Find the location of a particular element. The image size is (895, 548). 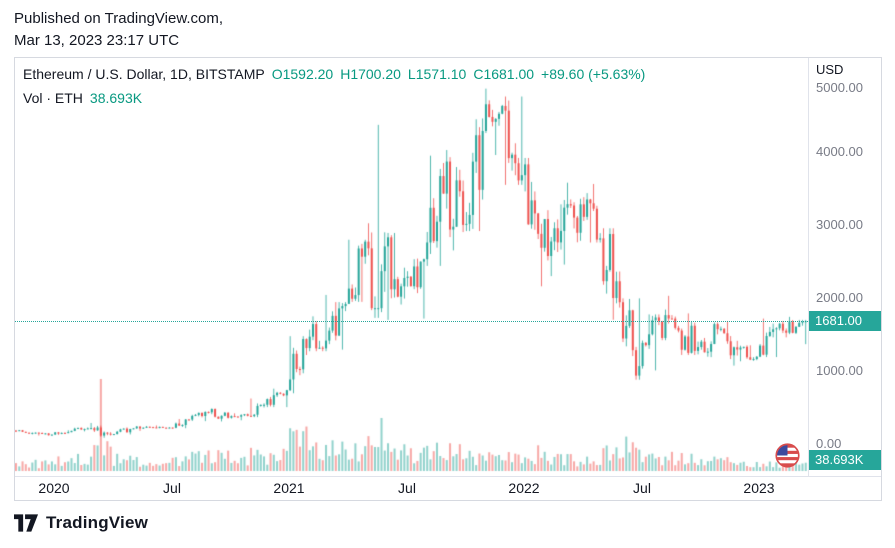

time-tick-label: 2020 is located at coordinates (54, 488).